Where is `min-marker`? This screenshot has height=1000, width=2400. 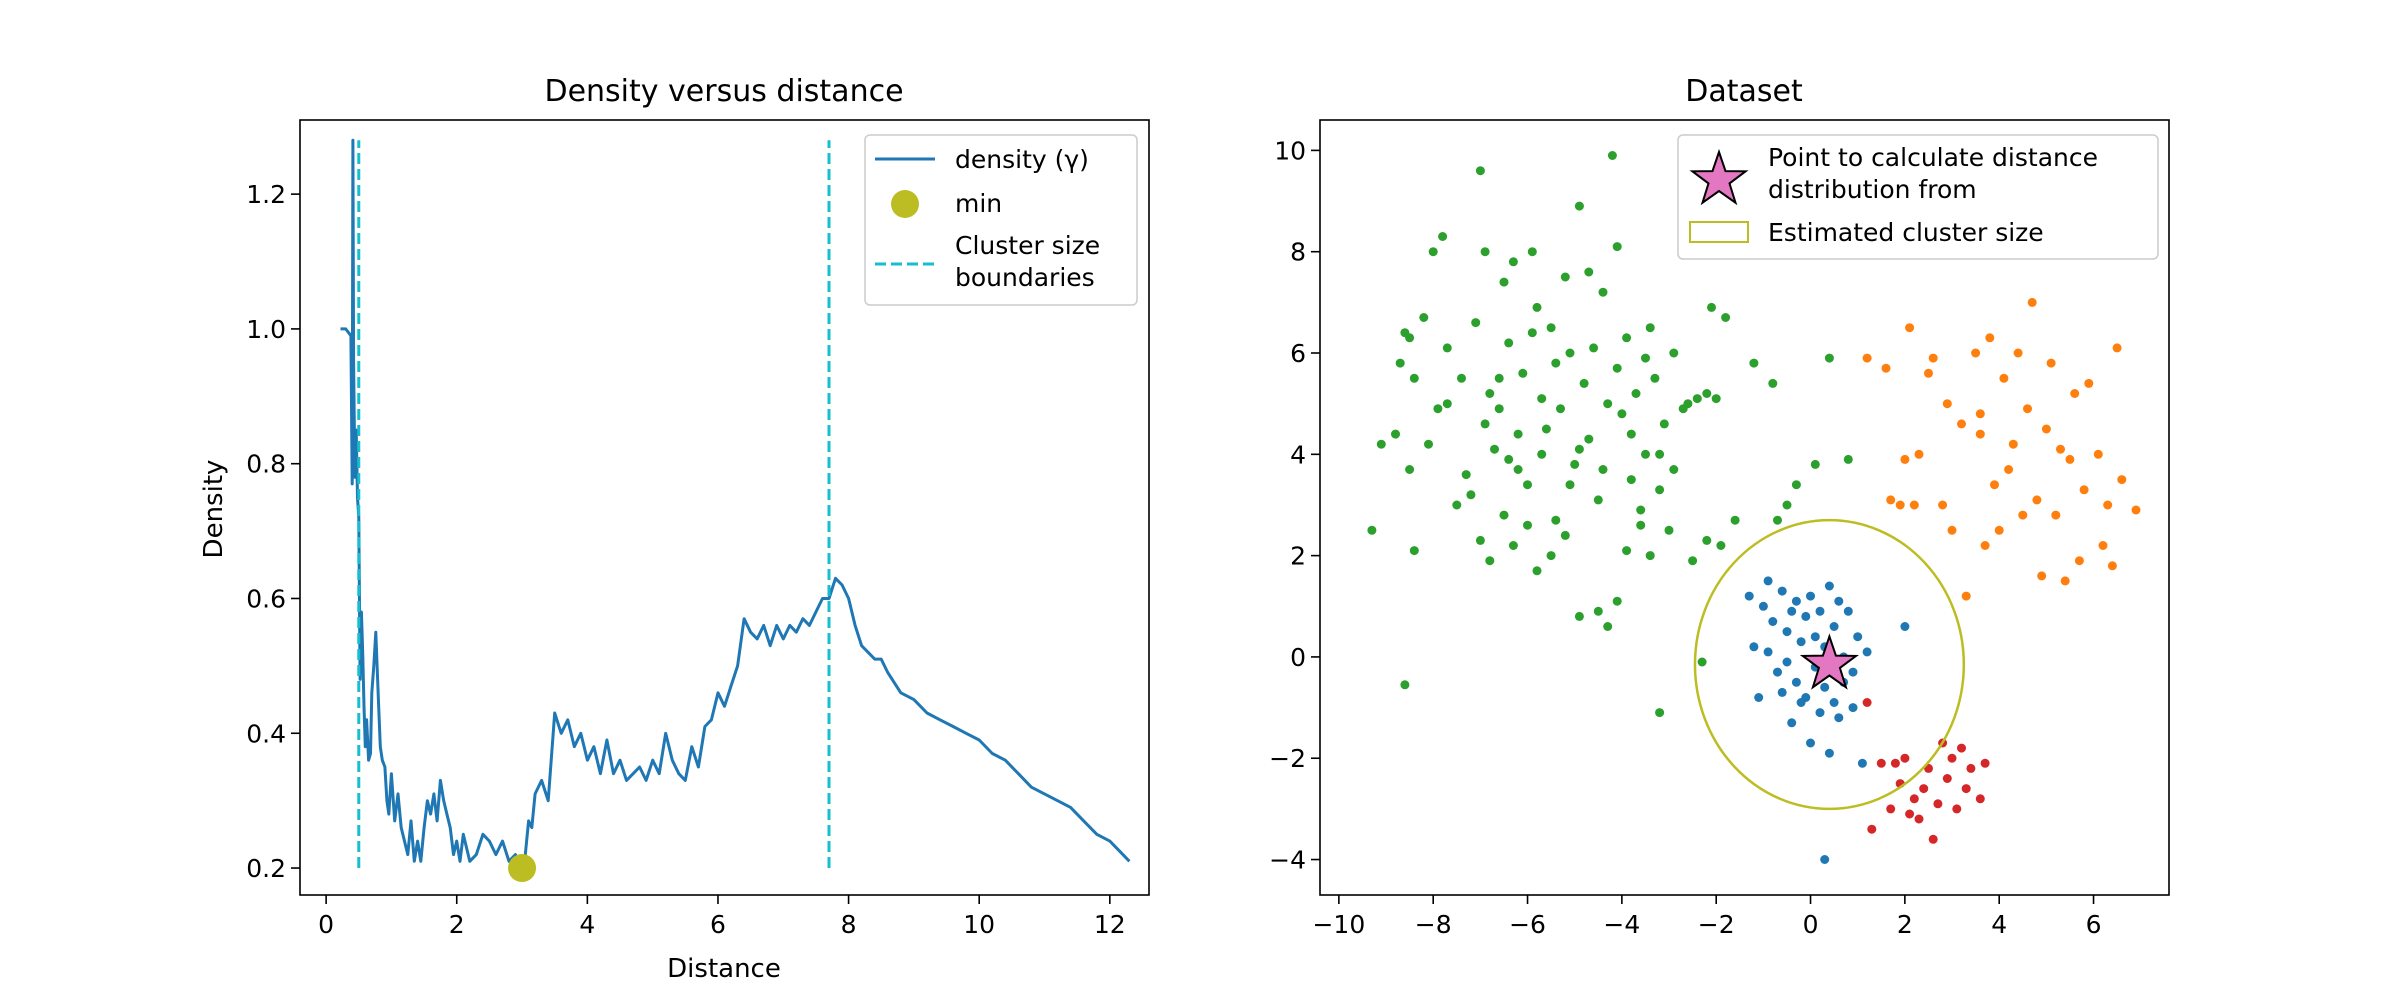 min-marker is located at coordinates (522, 868).